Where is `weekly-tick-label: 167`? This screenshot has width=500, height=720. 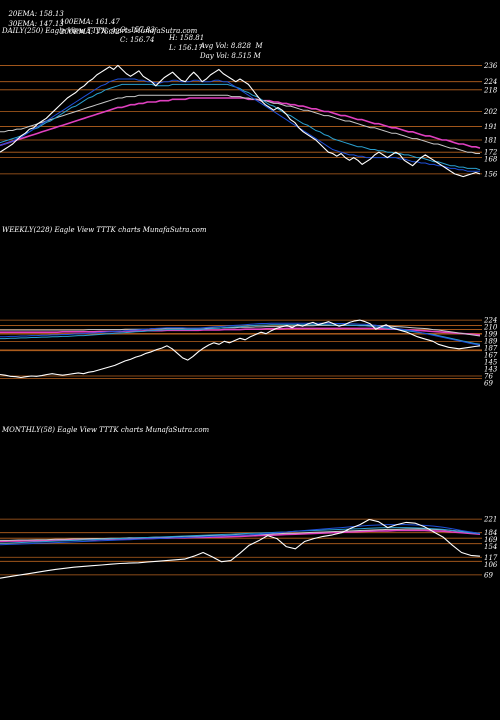
weekly-tick-label: 167 is located at coordinates (491, 356).